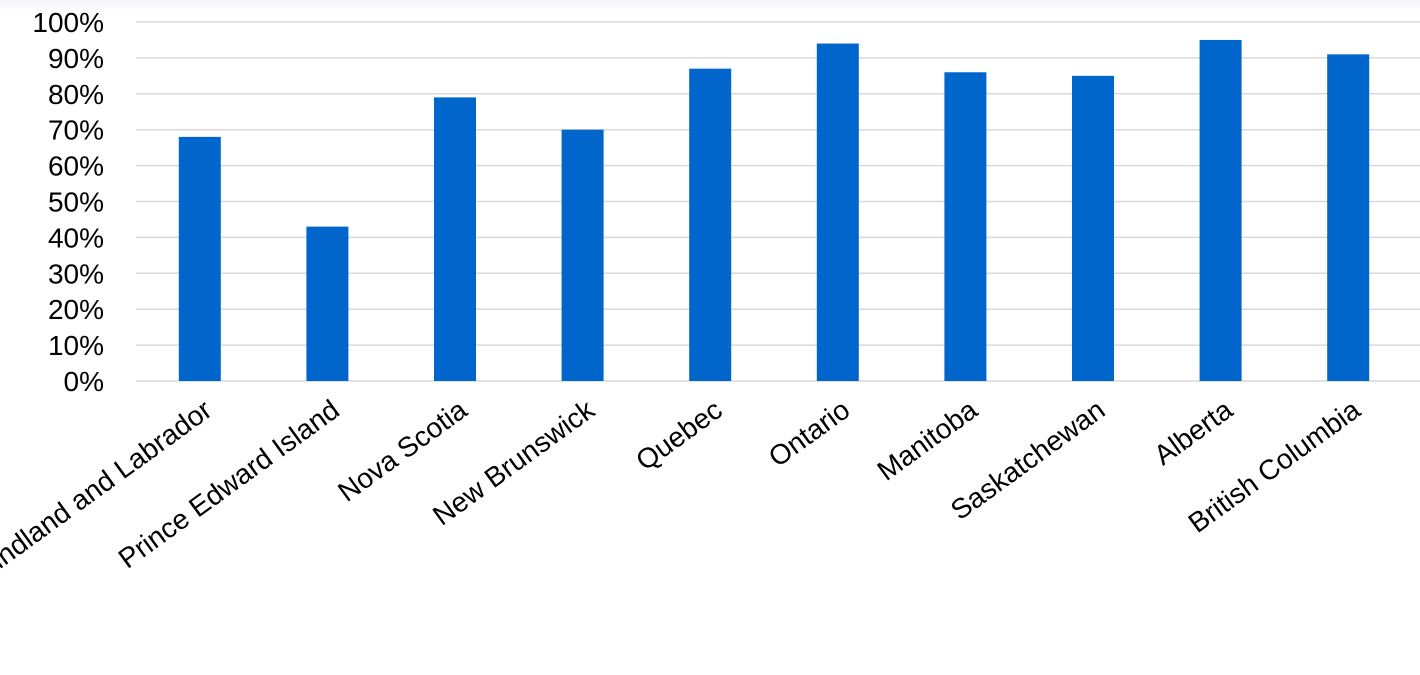 The width and height of the screenshot is (1420, 675). What do you see at coordinates (76, 202) in the screenshot?
I see `y-tick-label: 50%` at bounding box center [76, 202].